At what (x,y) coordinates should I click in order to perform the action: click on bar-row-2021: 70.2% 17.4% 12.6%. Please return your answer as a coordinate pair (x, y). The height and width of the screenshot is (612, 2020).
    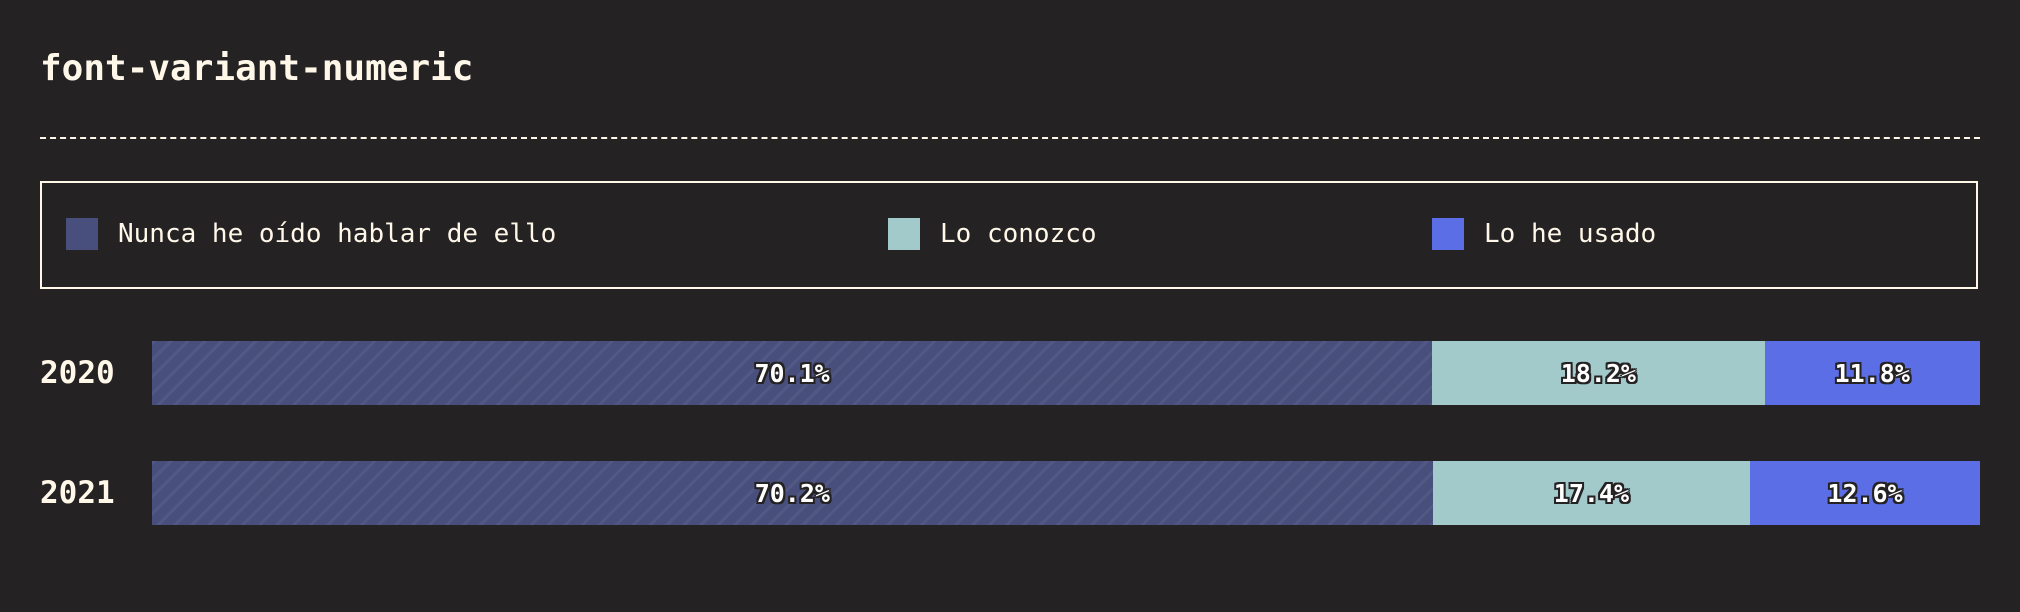
    Looking at the image, I should click on (1066, 493).